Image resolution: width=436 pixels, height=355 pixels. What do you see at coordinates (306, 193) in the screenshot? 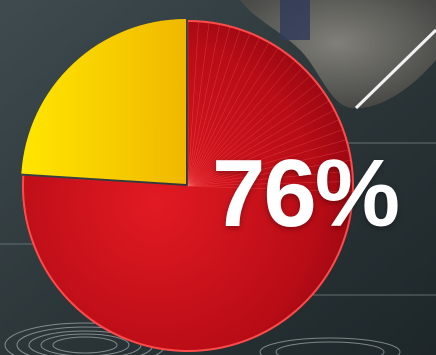
I see `percentage-label: 76%` at bounding box center [306, 193].